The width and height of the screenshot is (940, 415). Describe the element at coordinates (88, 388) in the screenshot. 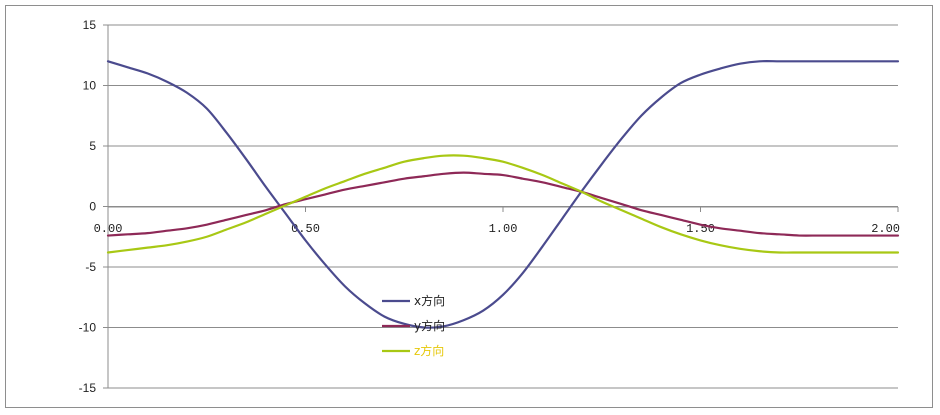

I see `y-tick-label: -15` at that location.